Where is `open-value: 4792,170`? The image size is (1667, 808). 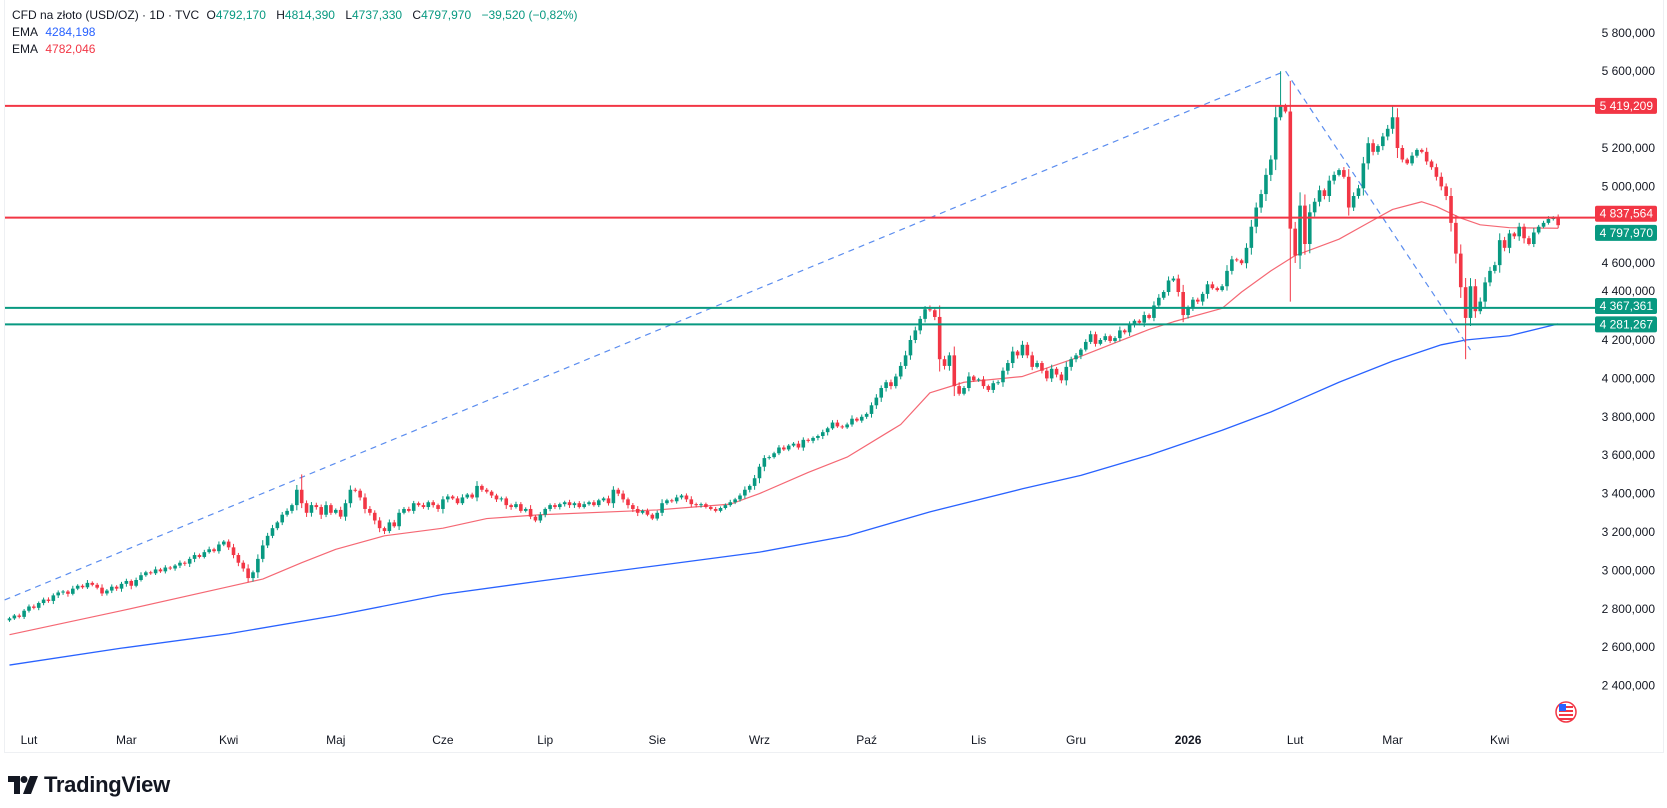 open-value: 4792,170 is located at coordinates (240, 15).